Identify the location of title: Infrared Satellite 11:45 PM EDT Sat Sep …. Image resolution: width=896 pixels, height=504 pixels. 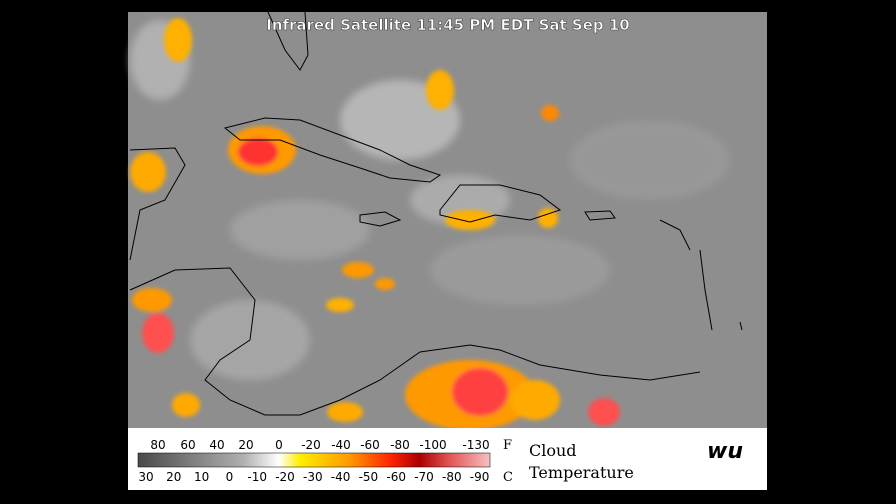
(448, 25).